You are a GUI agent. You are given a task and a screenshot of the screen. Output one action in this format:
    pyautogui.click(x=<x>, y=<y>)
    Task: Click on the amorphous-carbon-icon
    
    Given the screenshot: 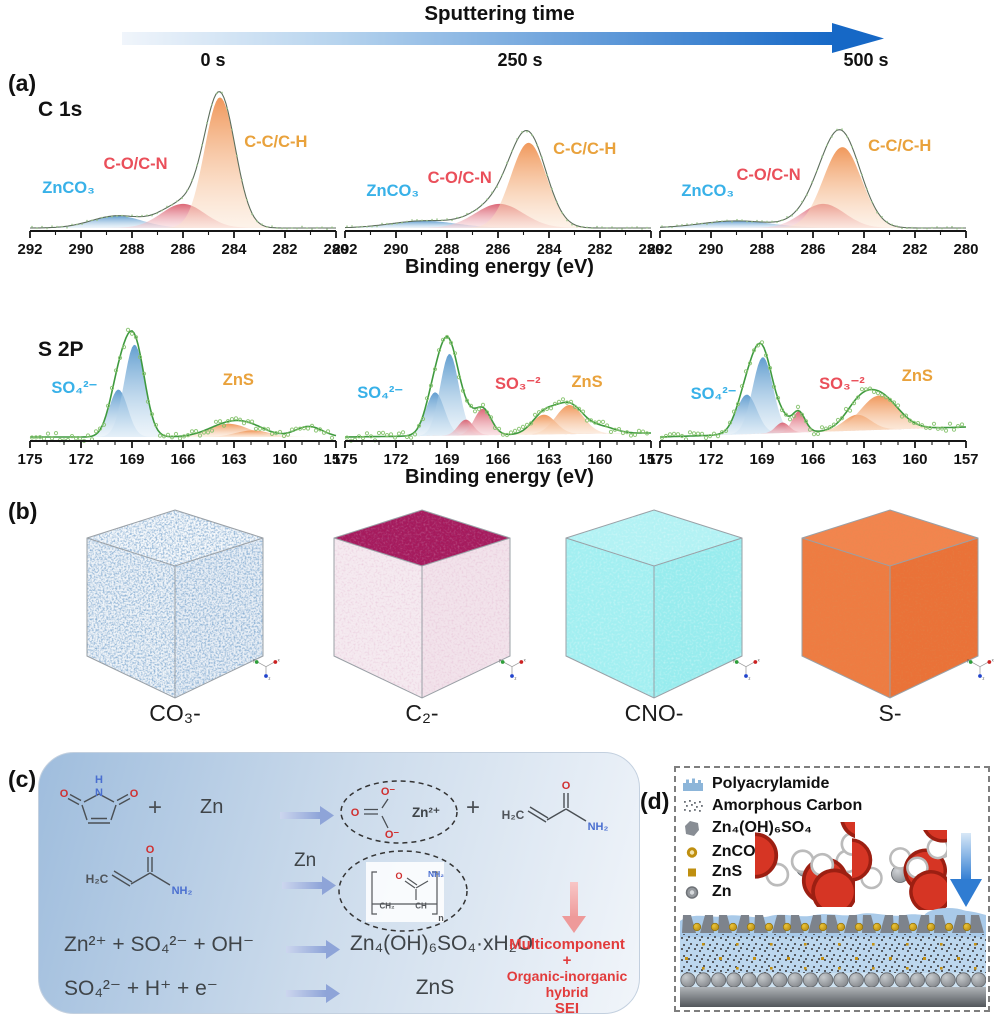 What is the action you would take?
    pyautogui.click(x=693, y=805)
    